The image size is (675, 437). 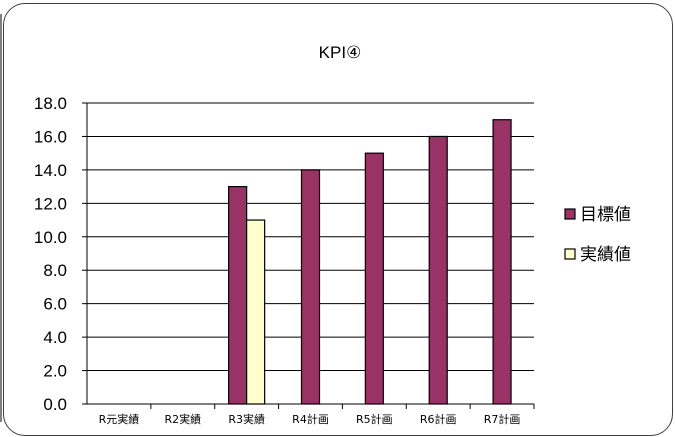 I want to click on left-edge-border, so click(x=1, y=218).